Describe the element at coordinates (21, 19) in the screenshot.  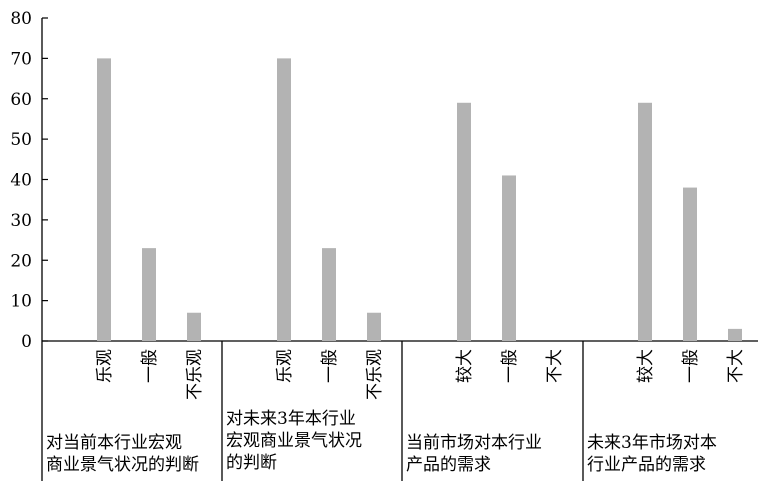
I see `y-tick-label: 80` at that location.